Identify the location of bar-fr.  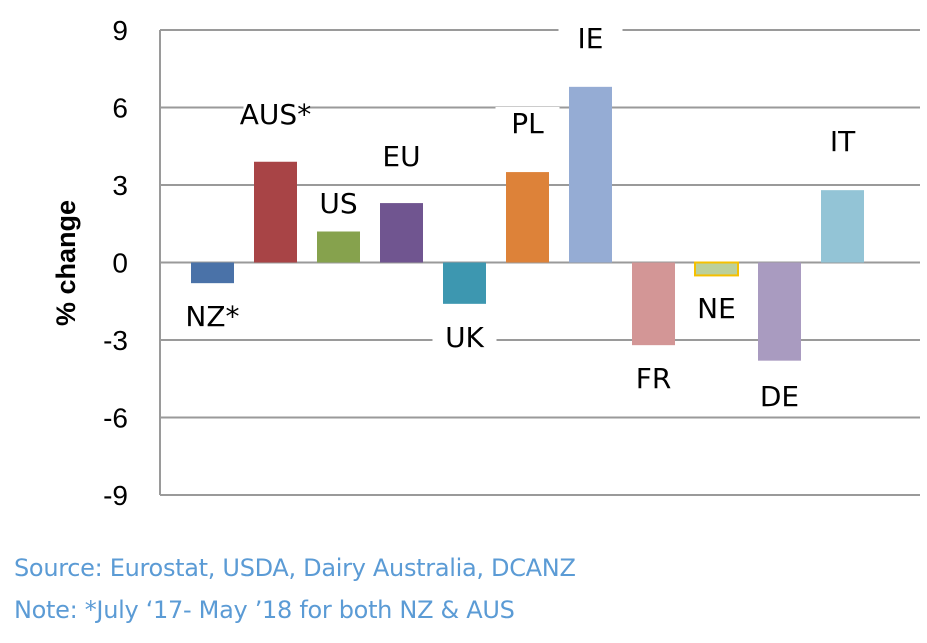
(653, 304).